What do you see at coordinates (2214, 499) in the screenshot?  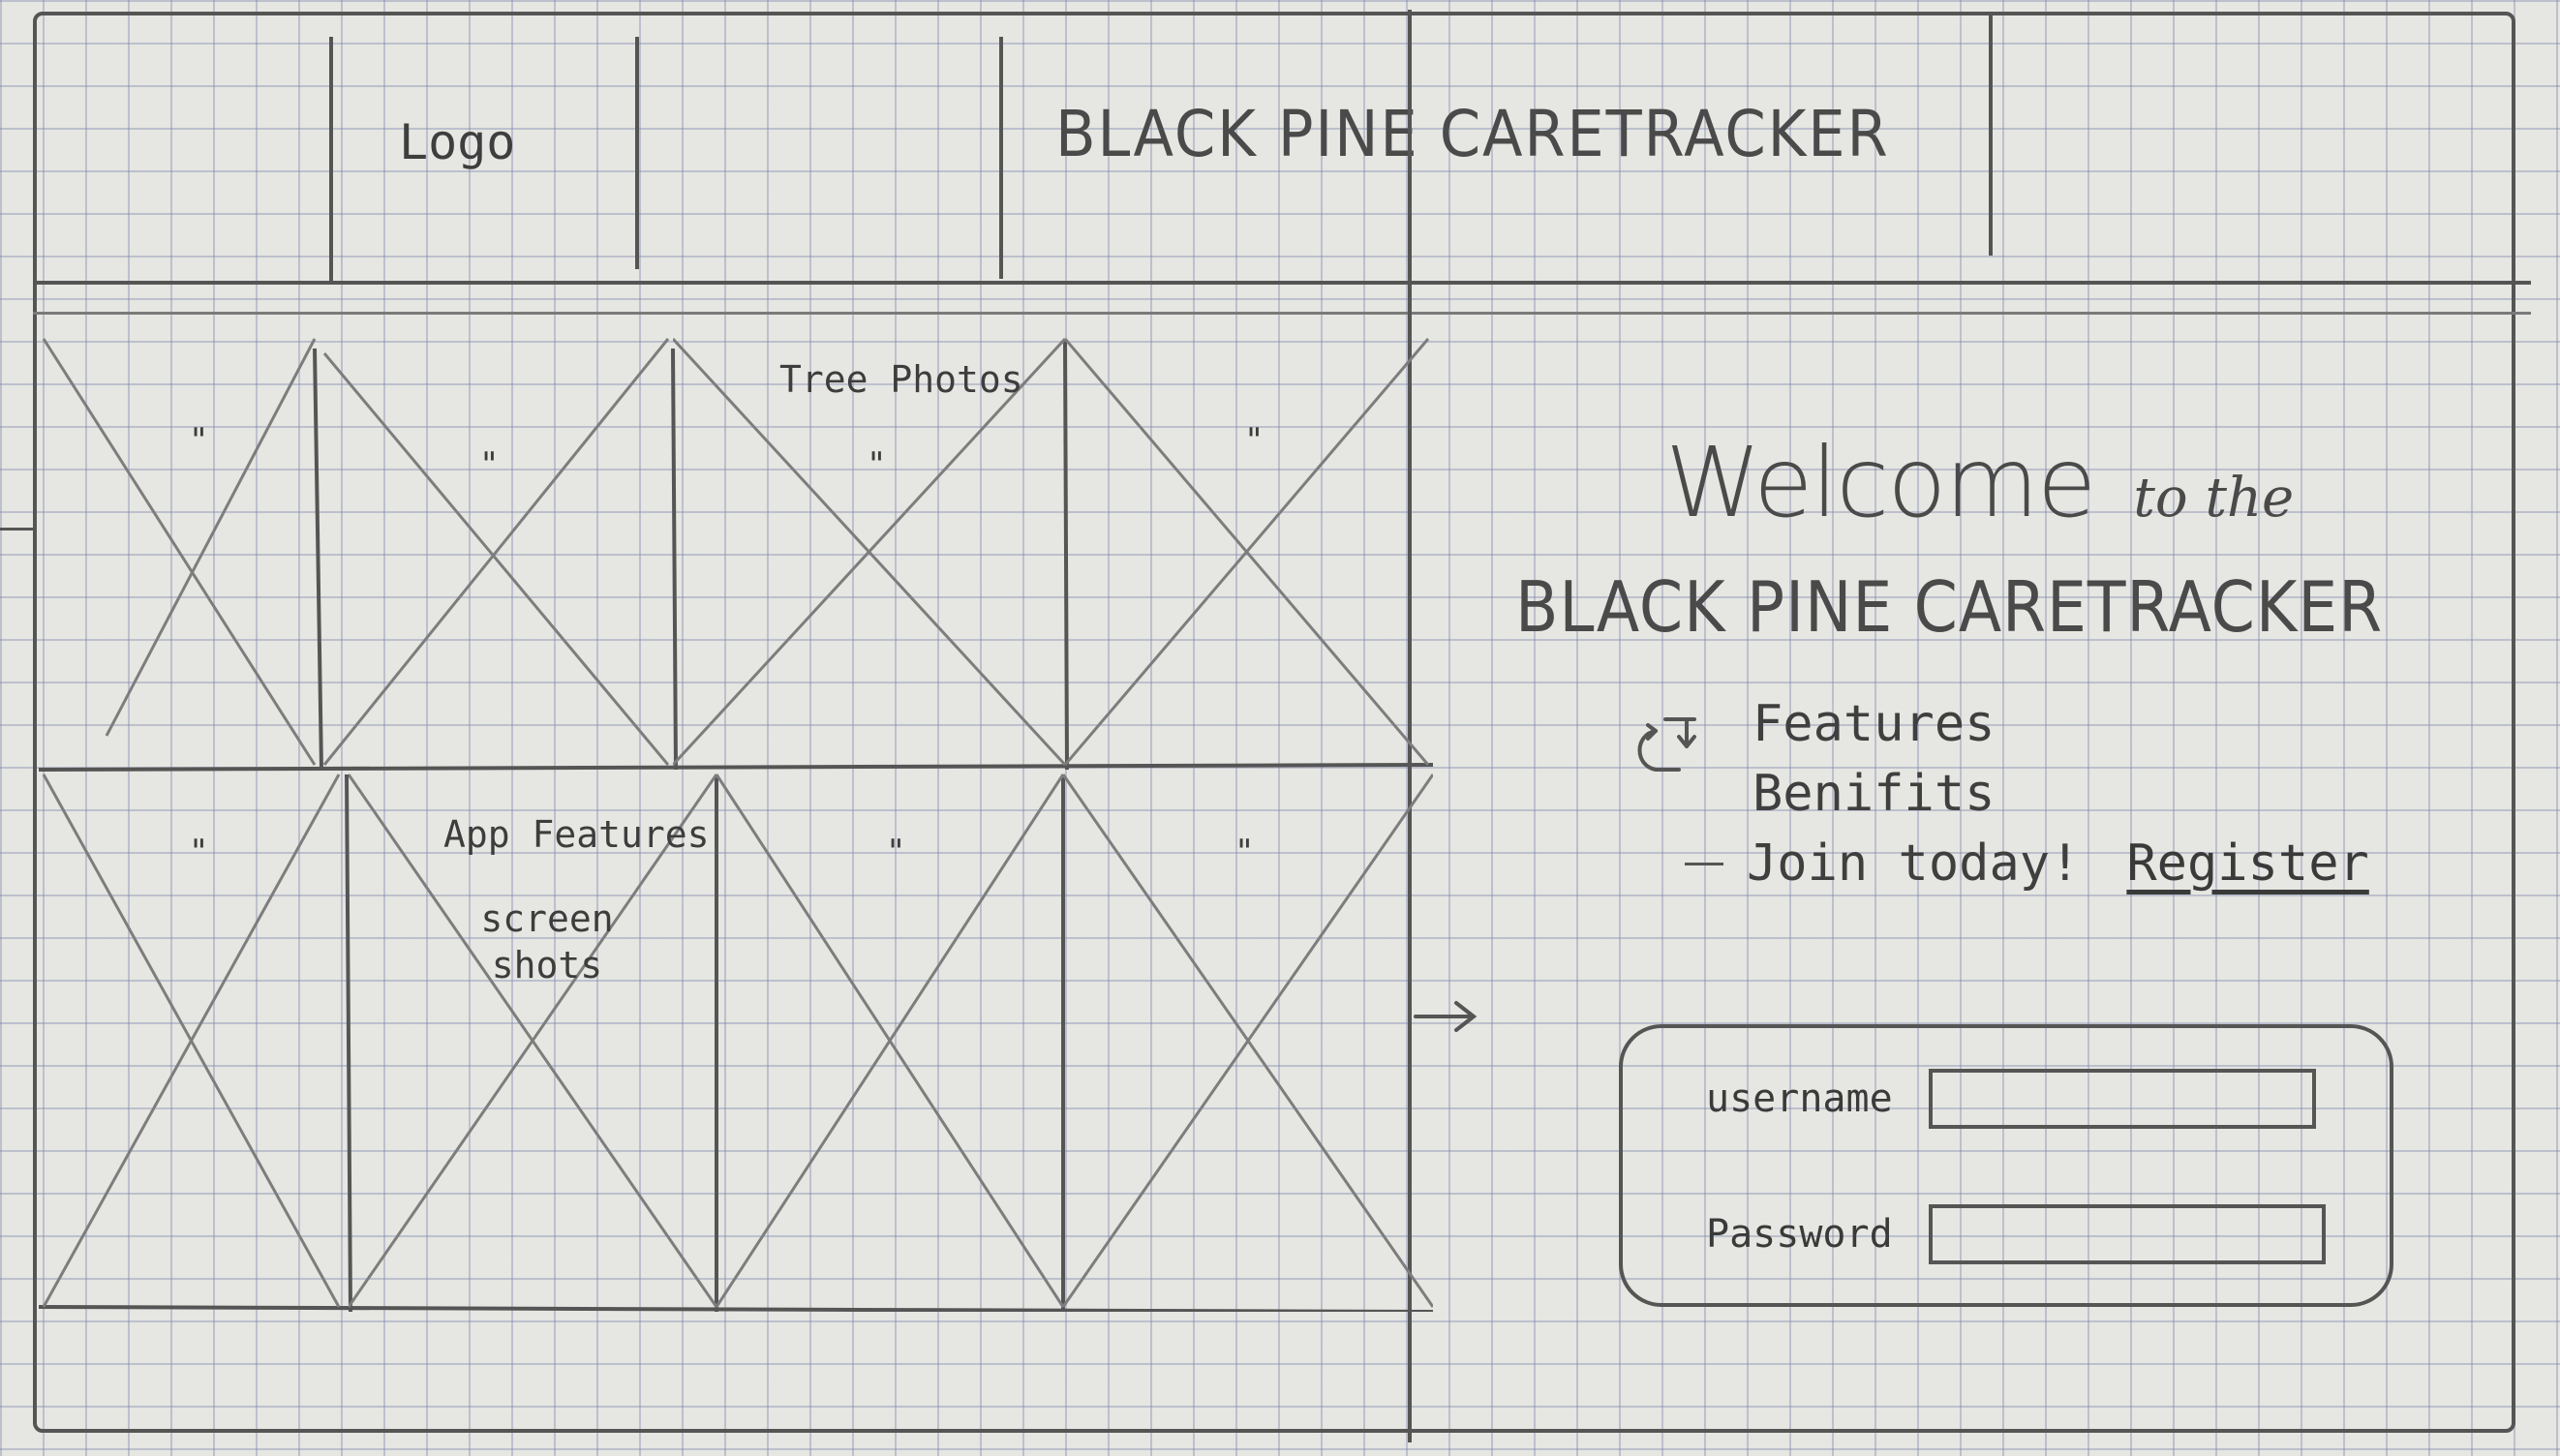 I see `welcome-to-the: to the` at bounding box center [2214, 499].